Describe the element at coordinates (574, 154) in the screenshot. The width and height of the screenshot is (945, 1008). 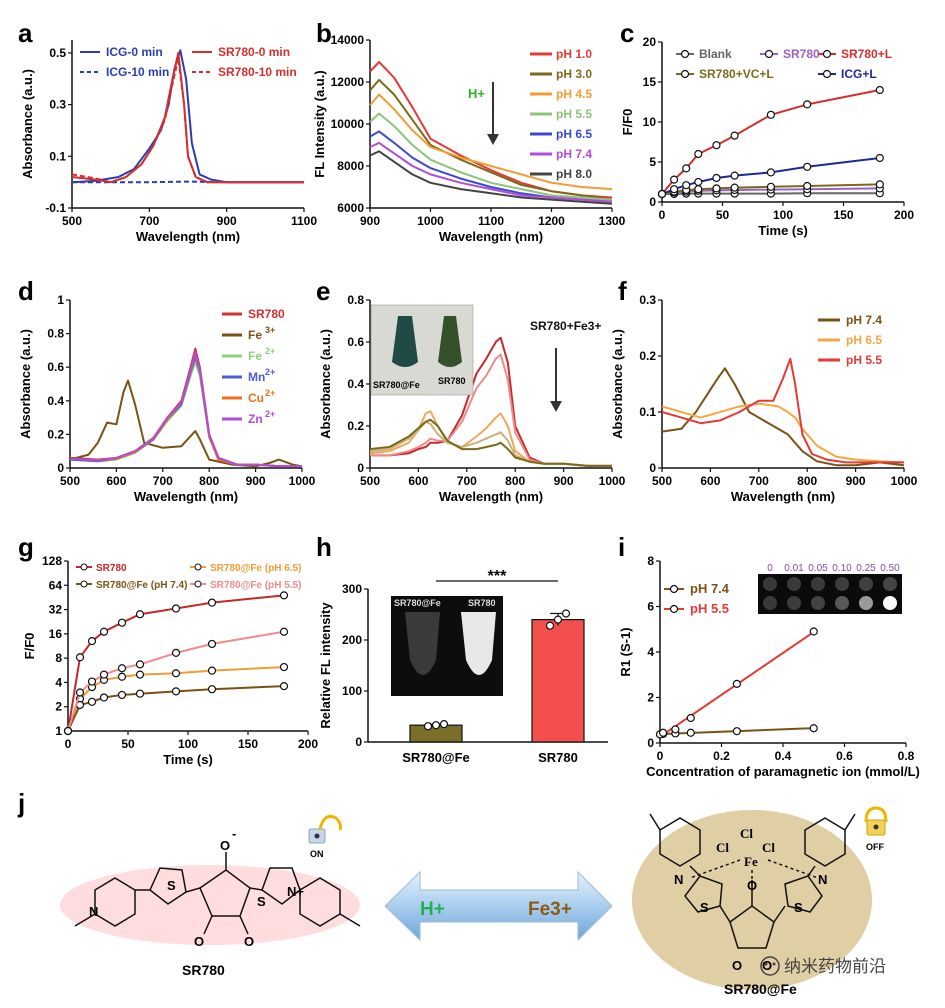
I see `b-legend-label: pH 7.4` at that location.